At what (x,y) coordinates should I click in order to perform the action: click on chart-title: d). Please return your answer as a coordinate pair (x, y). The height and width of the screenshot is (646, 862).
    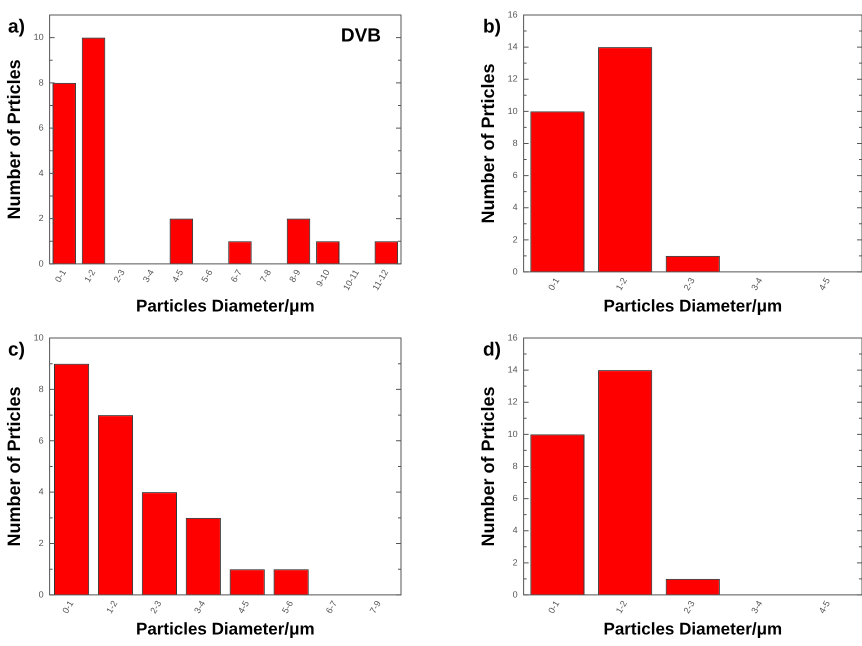
    Looking at the image, I should click on (492, 350).